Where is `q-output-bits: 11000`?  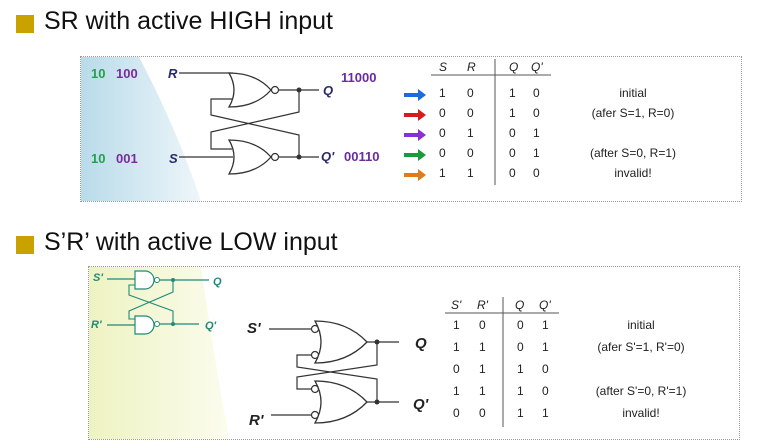 q-output-bits: 11000 is located at coordinates (358, 77).